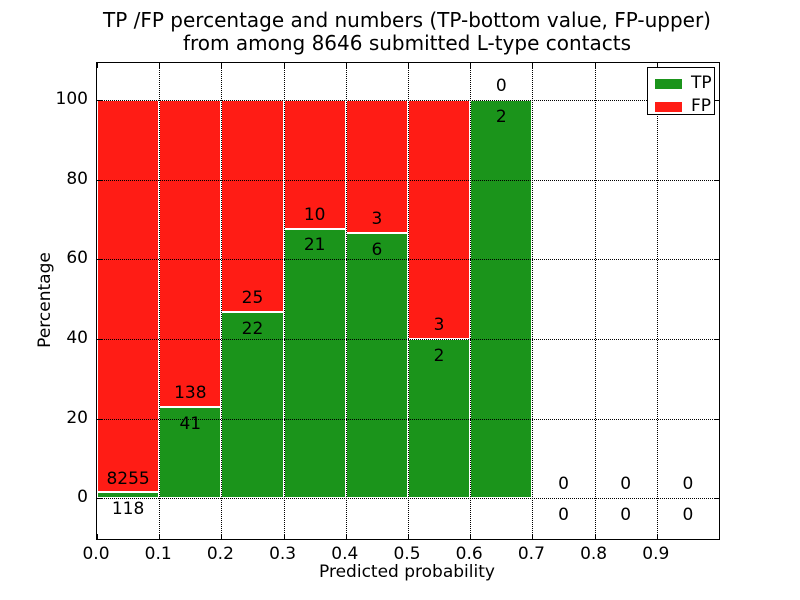 This screenshot has width=800, height=600. I want to click on fp-count-label-5: 3, so click(439, 325).